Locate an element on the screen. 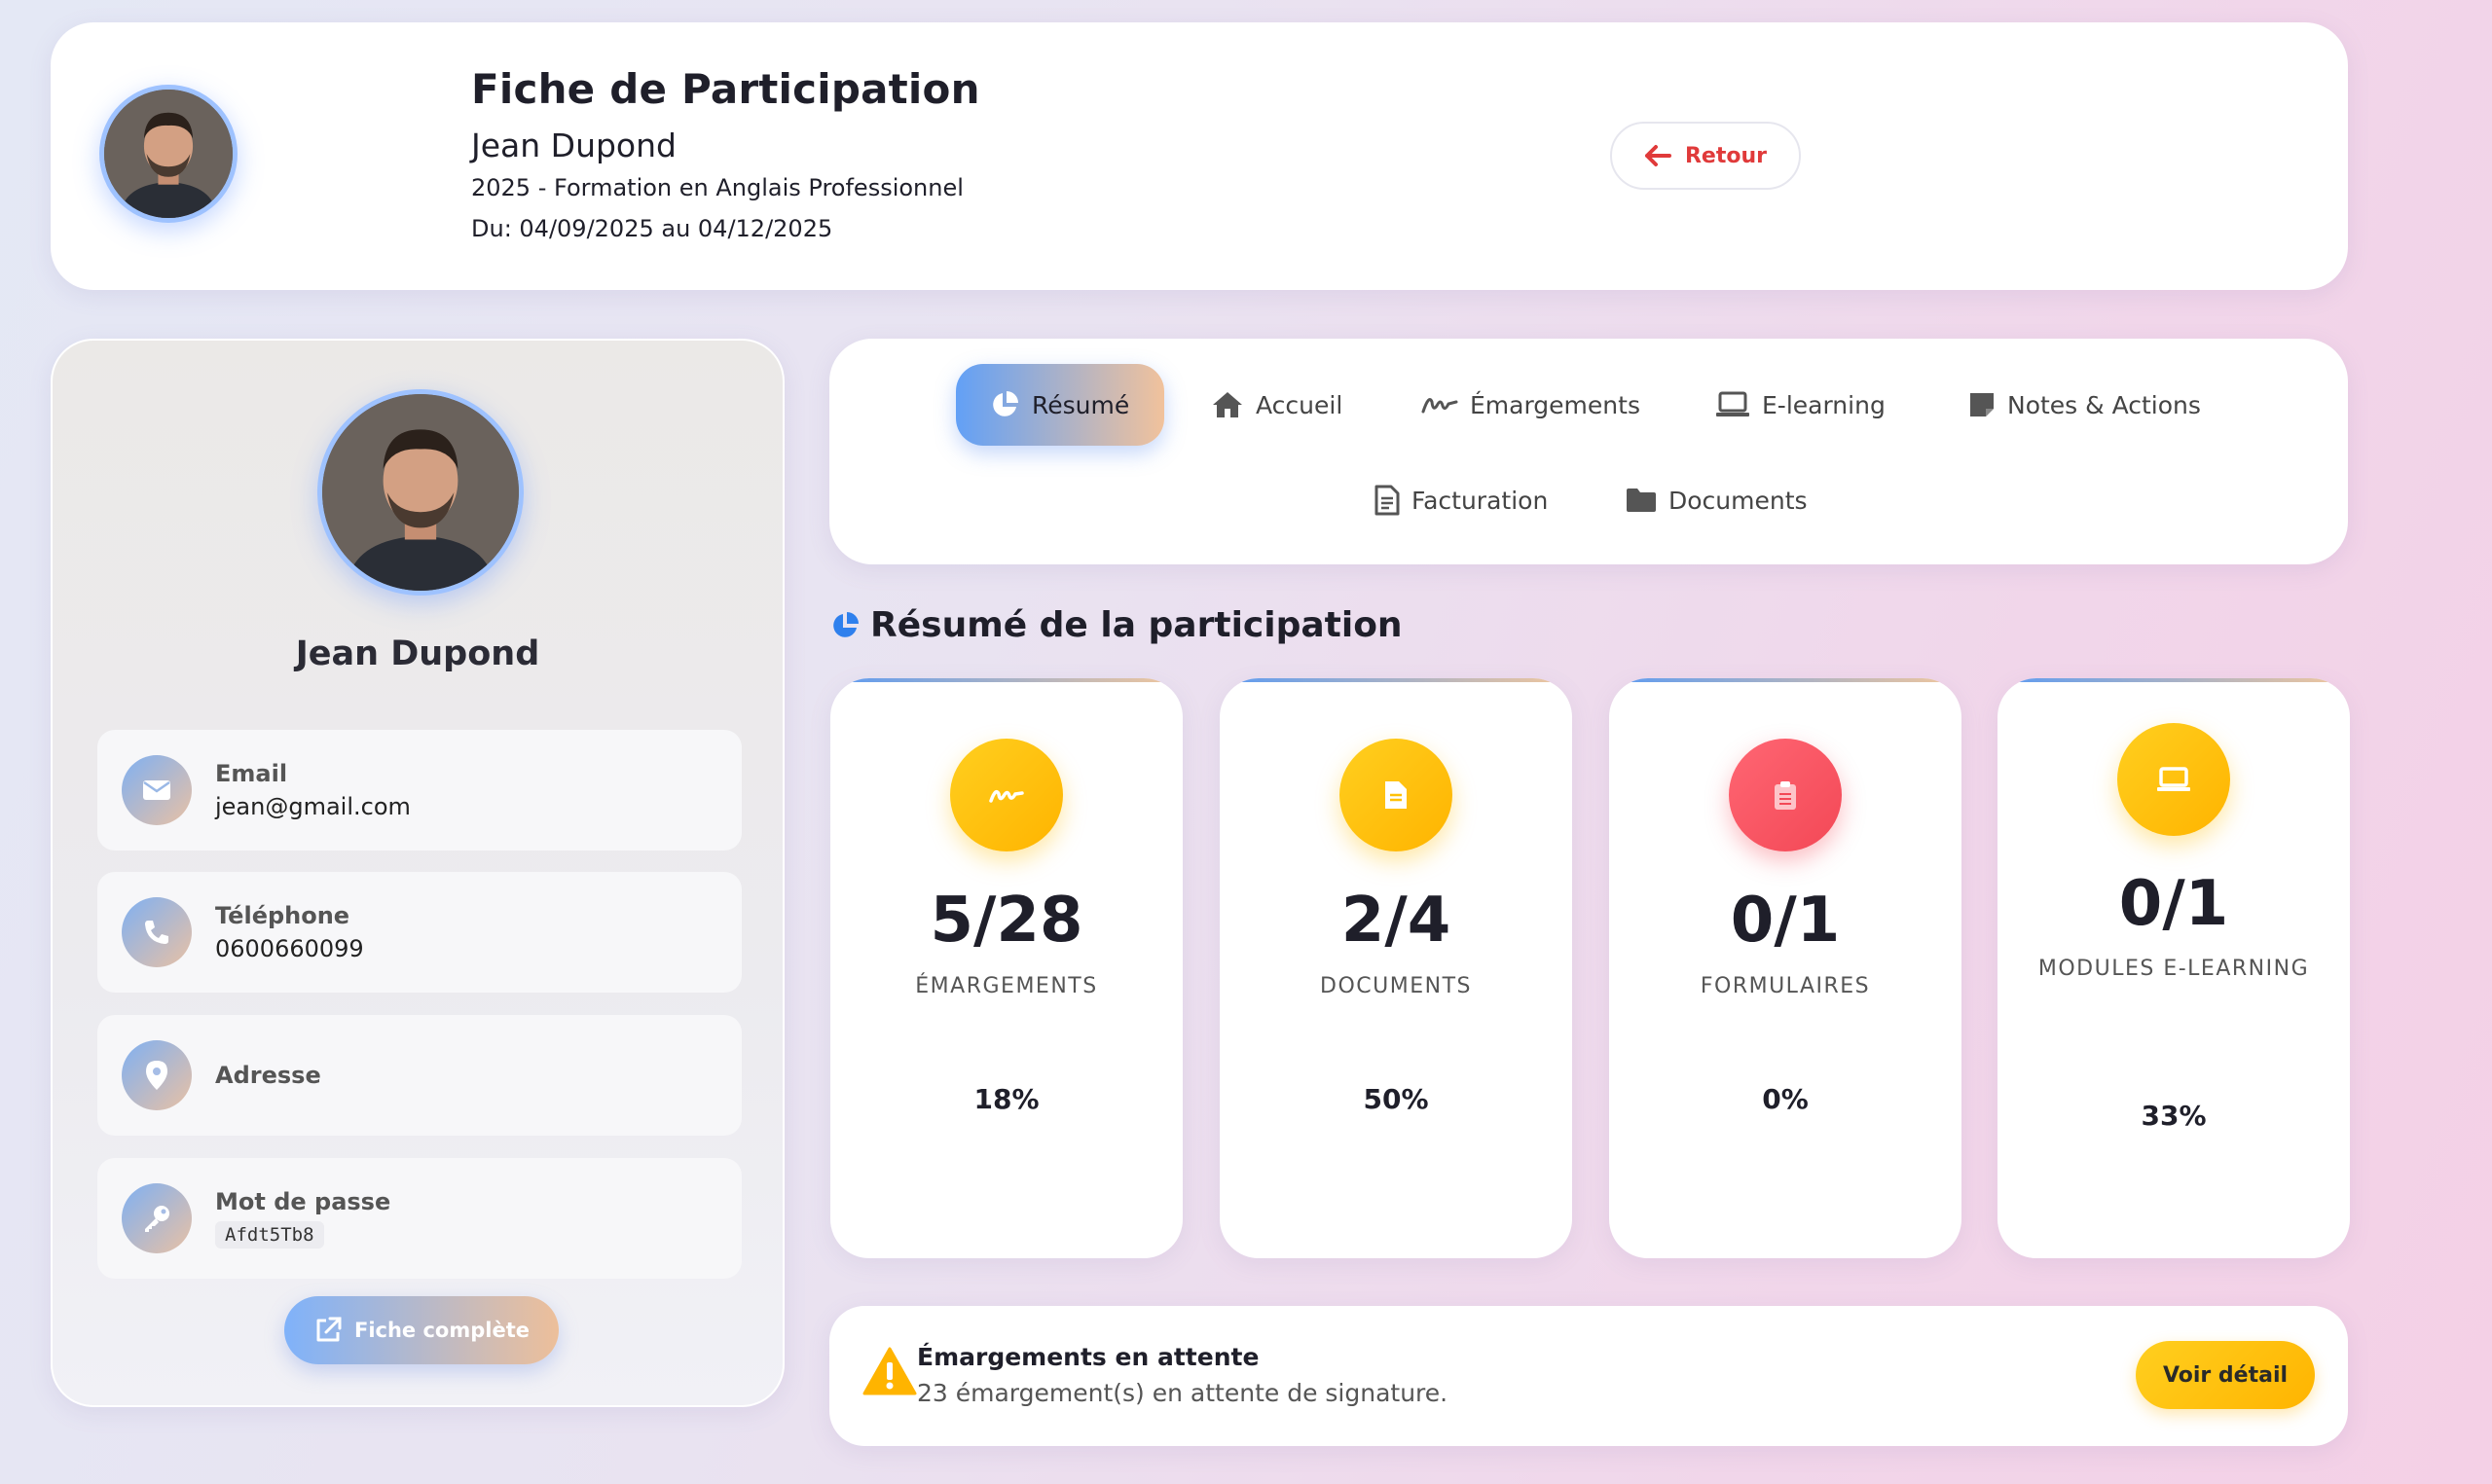 Image resolution: width=2492 pixels, height=1484 pixels. email-value: jean@gmail.com is located at coordinates (313, 807).